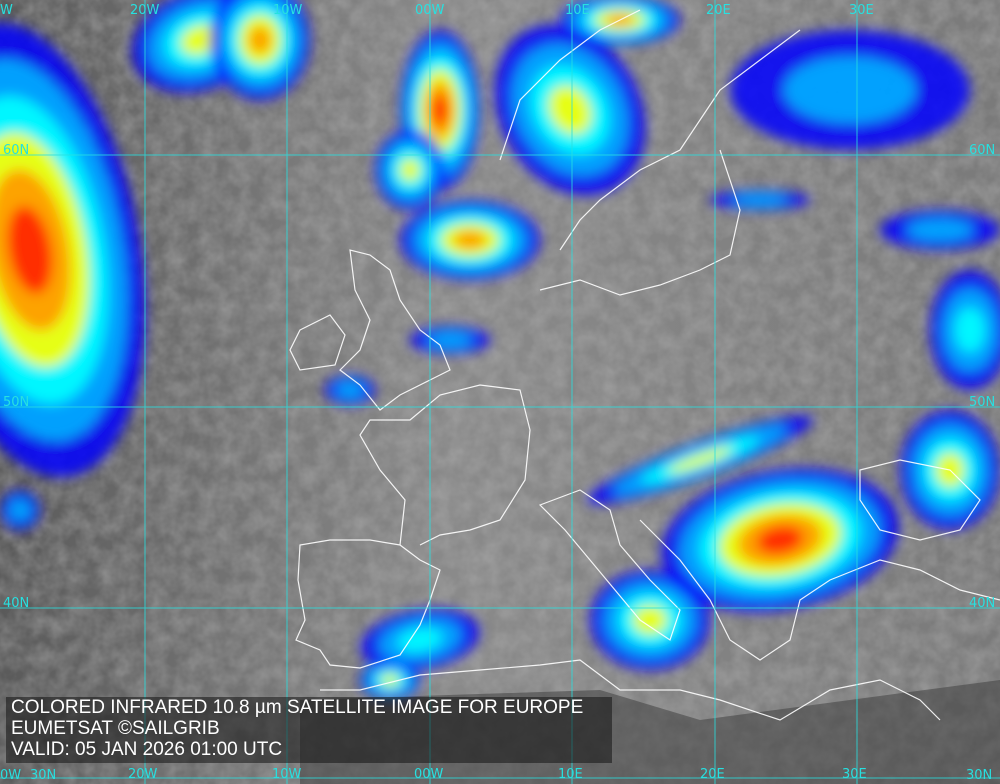 Image resolution: width=1000 pixels, height=784 pixels. What do you see at coordinates (640, 222) in the screenshot?
I see `coastline-baltic` at bounding box center [640, 222].